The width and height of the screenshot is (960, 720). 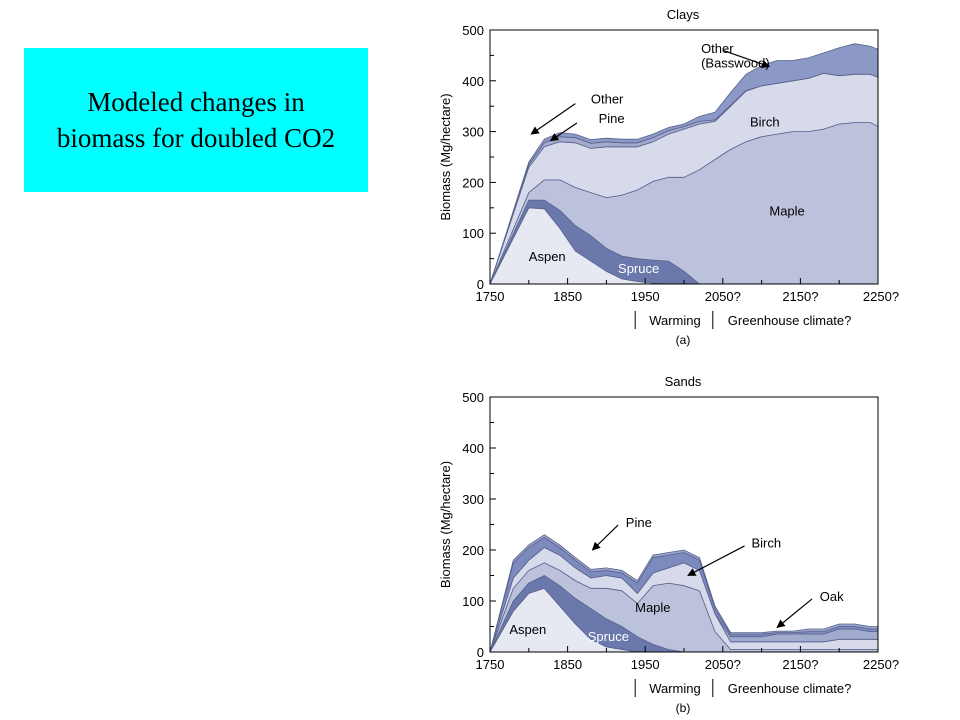 I want to click on panel-sands-label-birch: Birch, so click(x=767, y=542).